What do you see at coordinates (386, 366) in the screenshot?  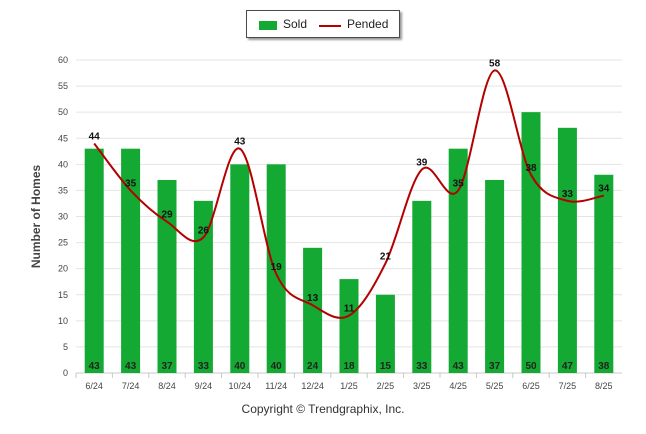 I see `bar-value-label: 15` at bounding box center [386, 366].